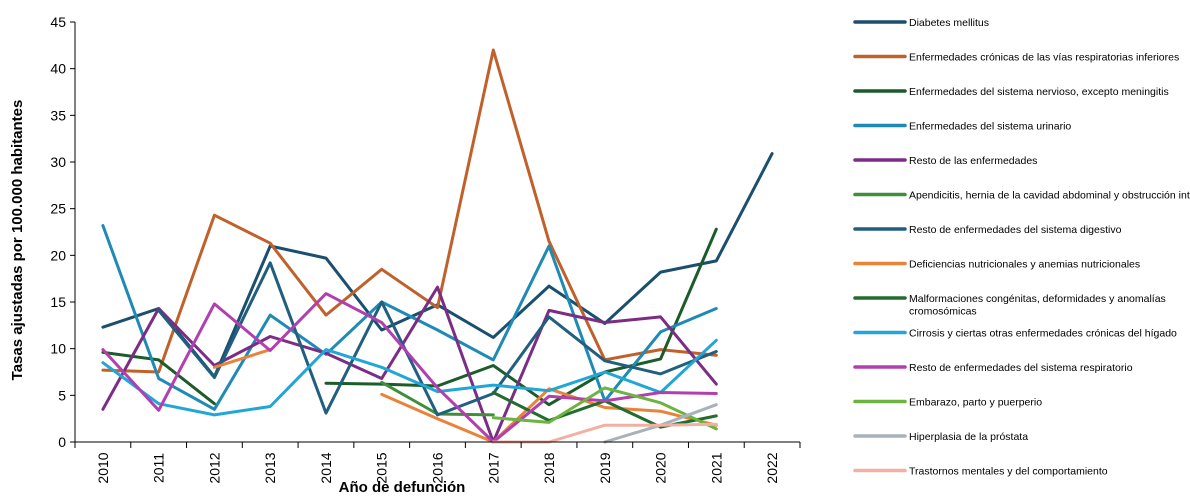  I want to click on y-tick-label: 45, so click(58, 22).